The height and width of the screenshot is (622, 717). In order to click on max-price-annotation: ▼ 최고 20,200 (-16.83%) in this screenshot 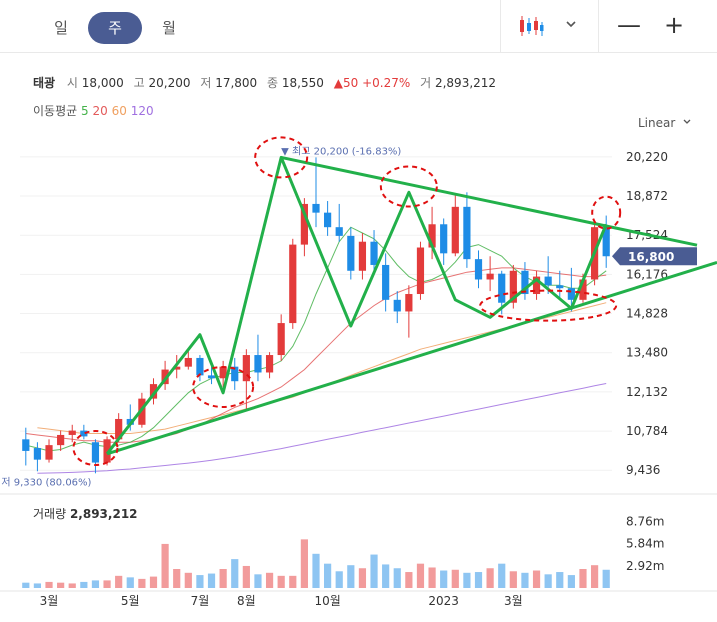, I will do `click(341, 151)`.